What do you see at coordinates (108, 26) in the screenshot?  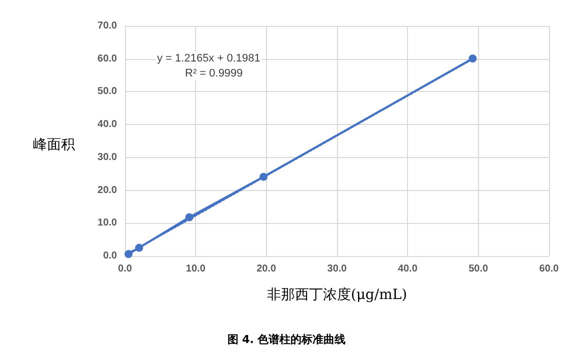 I see `y-tick-label: 70.0` at bounding box center [108, 26].